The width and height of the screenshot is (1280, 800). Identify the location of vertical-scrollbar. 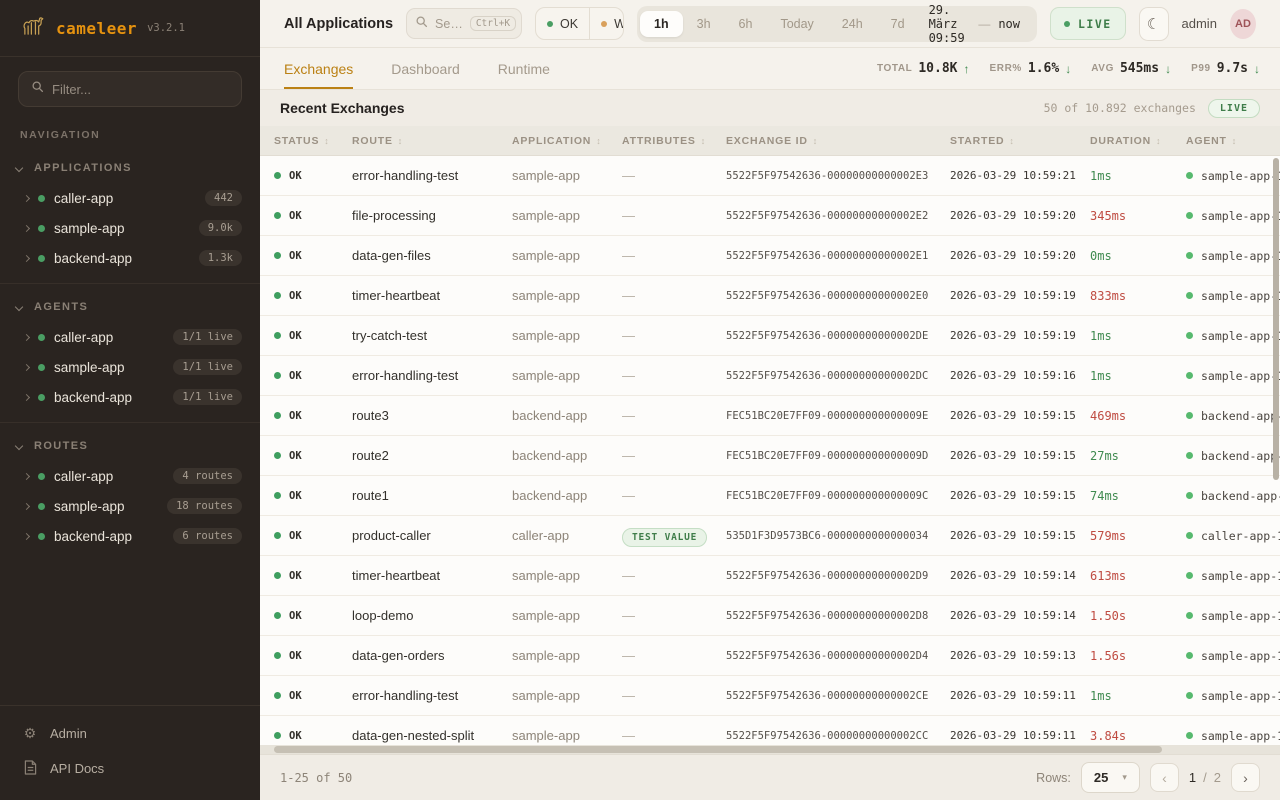
(1276, 319).